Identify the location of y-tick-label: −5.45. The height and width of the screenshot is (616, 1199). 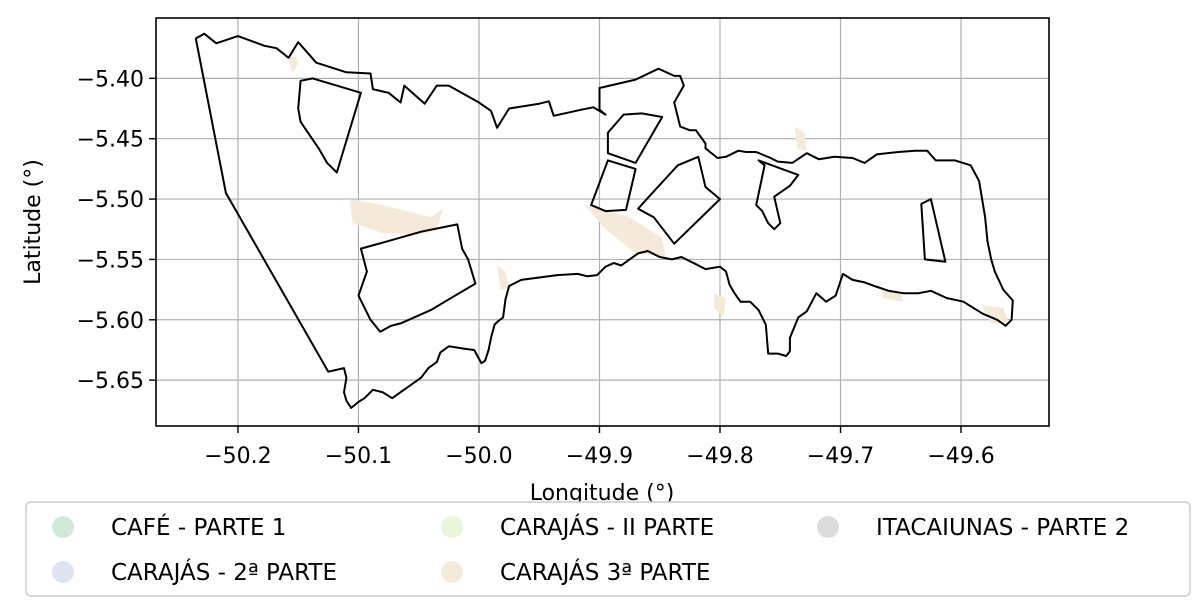
(110, 140).